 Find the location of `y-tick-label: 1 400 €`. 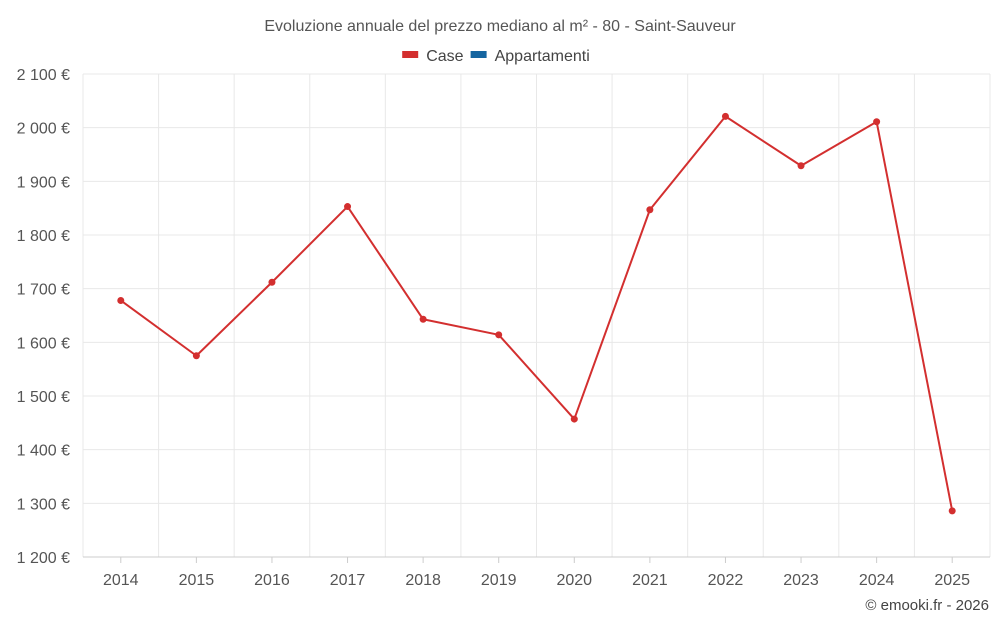

y-tick-label: 1 400 € is located at coordinates (43, 451).